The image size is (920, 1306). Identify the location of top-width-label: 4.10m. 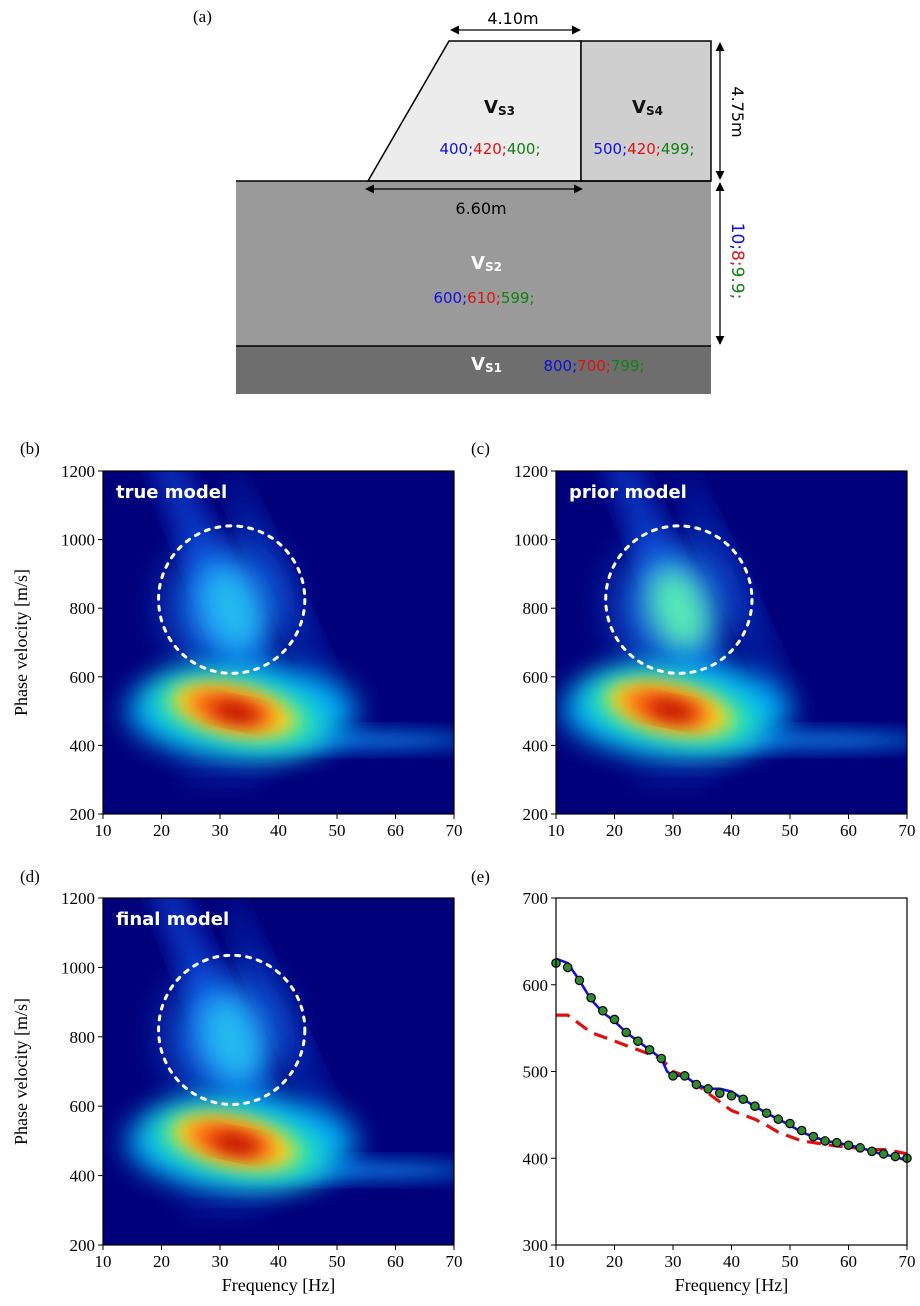
(512, 18).